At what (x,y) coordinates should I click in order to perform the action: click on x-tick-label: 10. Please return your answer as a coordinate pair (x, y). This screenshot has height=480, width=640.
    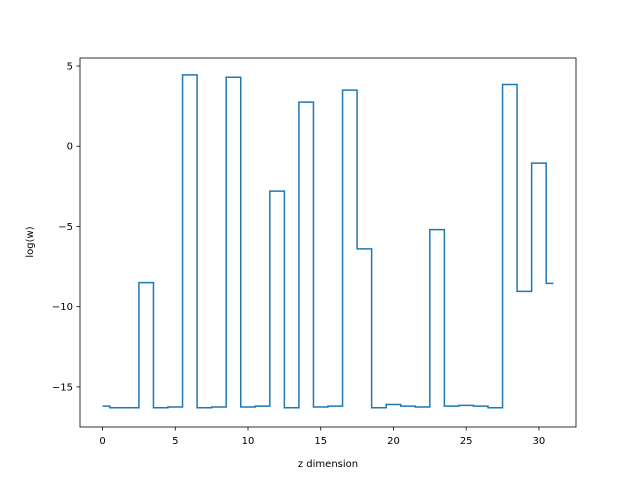
    Looking at the image, I should click on (248, 441).